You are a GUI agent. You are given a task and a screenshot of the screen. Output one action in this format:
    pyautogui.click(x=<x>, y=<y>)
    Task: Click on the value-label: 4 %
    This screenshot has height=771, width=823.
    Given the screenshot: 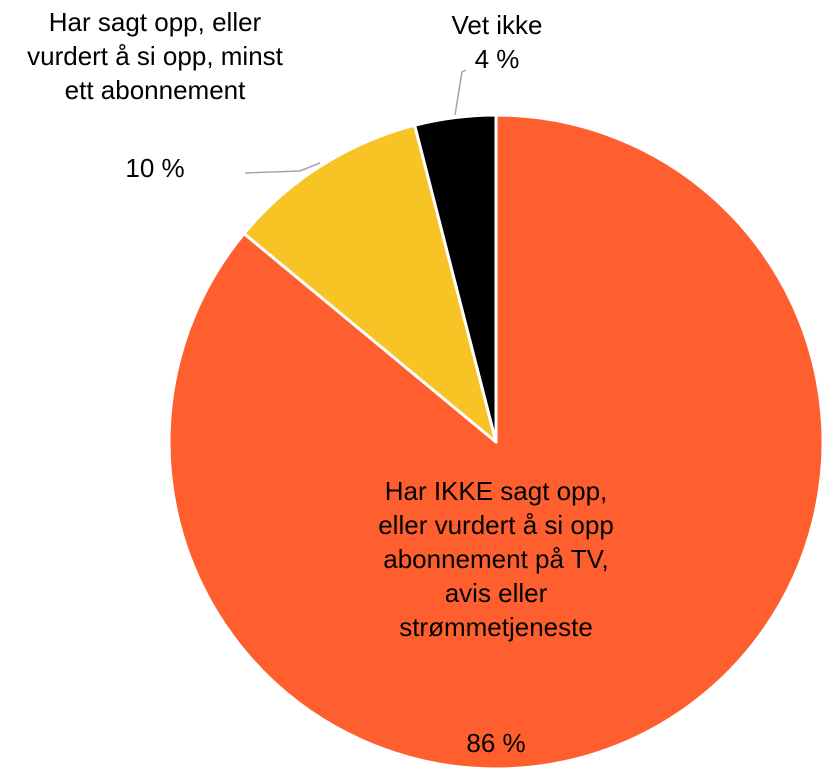 What is the action you would take?
    pyautogui.click(x=497, y=59)
    